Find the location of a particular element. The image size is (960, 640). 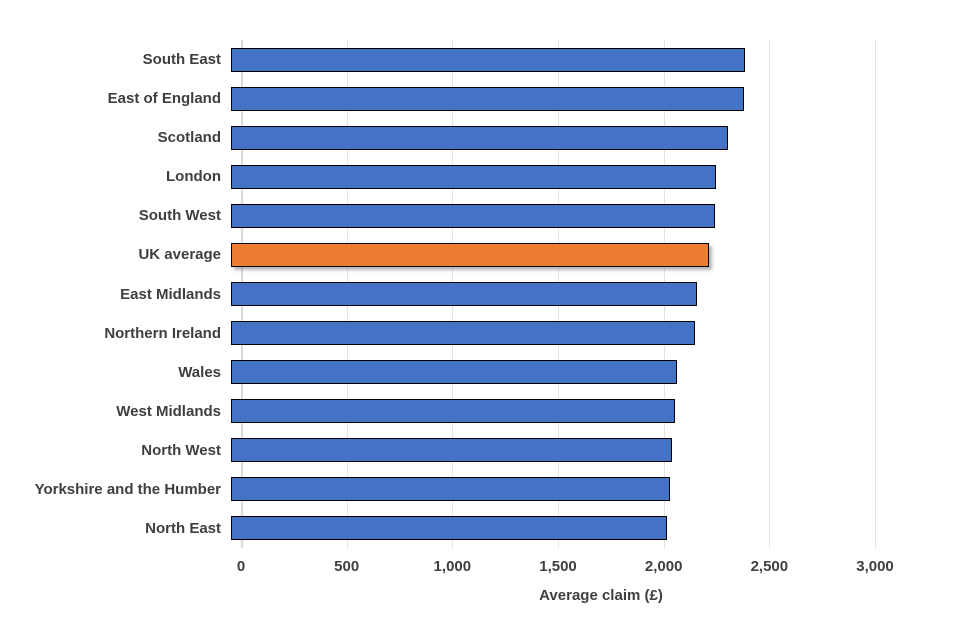

bar-row: Northern Ireland is located at coordinates (480, 333).